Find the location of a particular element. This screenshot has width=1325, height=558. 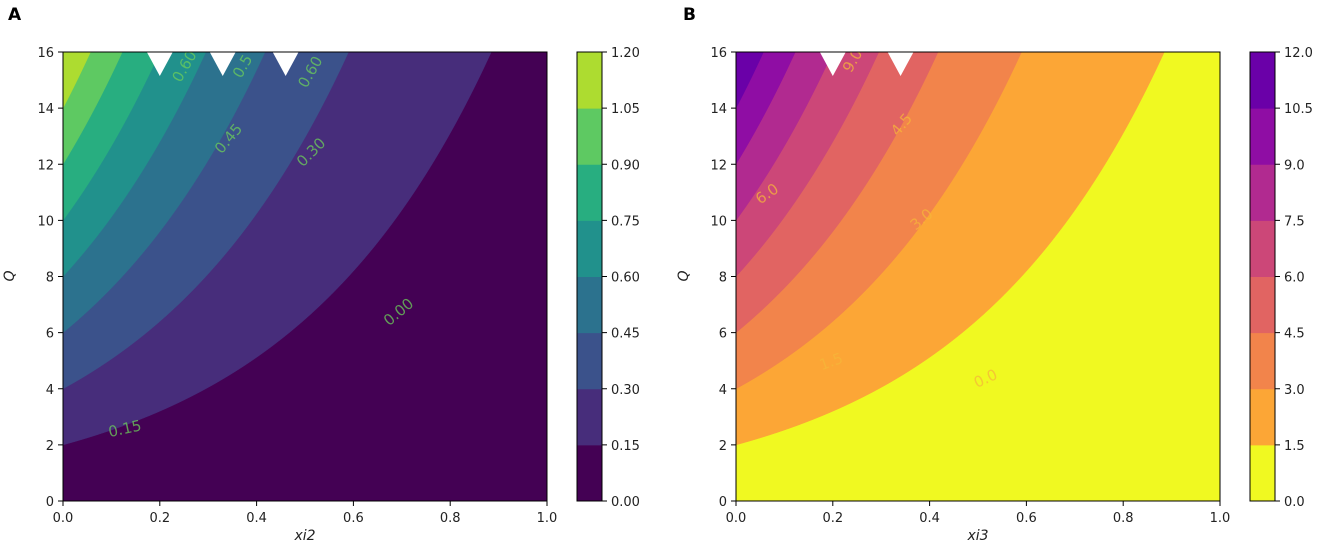

colorbar-tick-label: 9.0 is located at coordinates (1294, 165).